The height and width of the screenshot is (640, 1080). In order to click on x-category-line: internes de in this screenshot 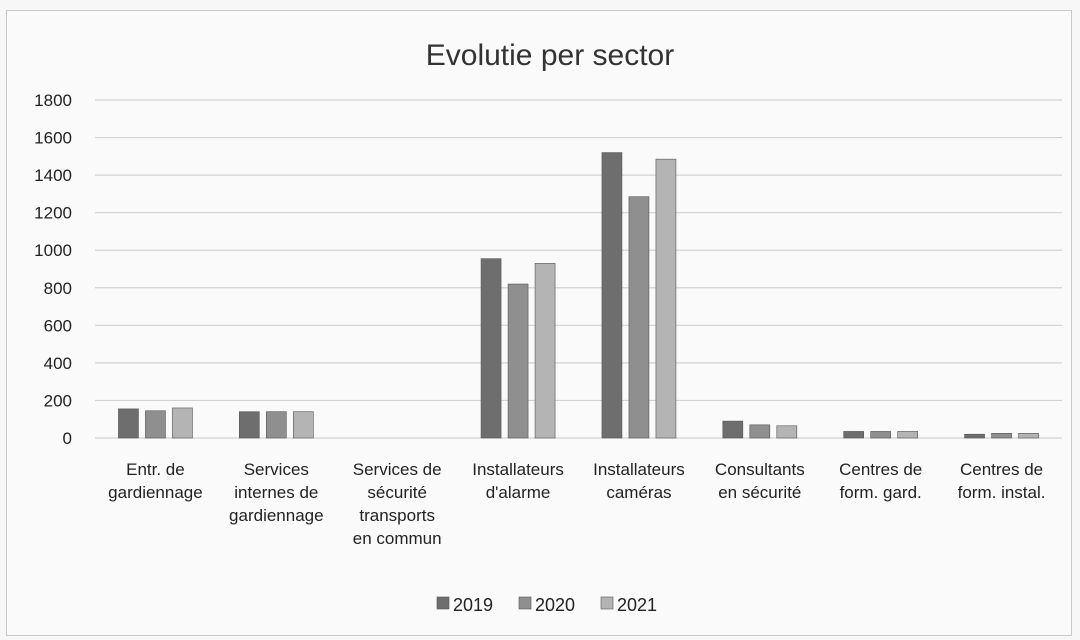, I will do `click(276, 492)`.